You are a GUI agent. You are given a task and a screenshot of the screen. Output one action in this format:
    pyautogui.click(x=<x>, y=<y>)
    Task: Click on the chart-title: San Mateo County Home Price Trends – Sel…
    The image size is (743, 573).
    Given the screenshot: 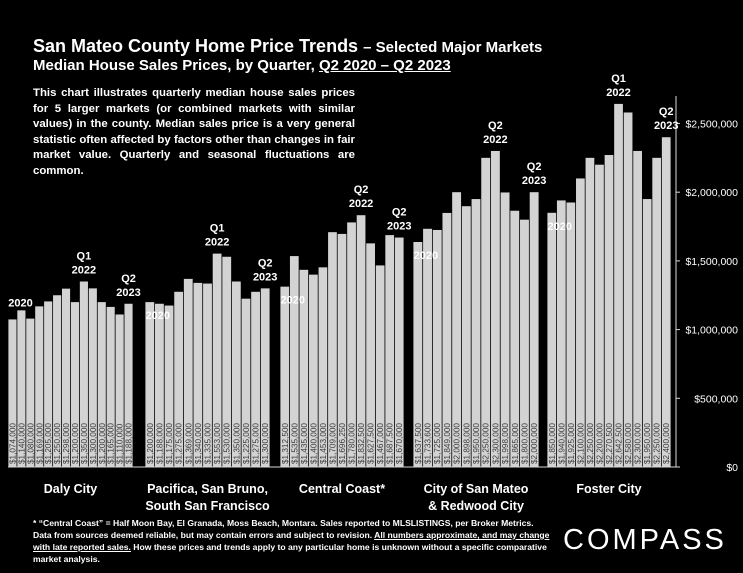 What is the action you would take?
    pyautogui.click(x=287, y=46)
    